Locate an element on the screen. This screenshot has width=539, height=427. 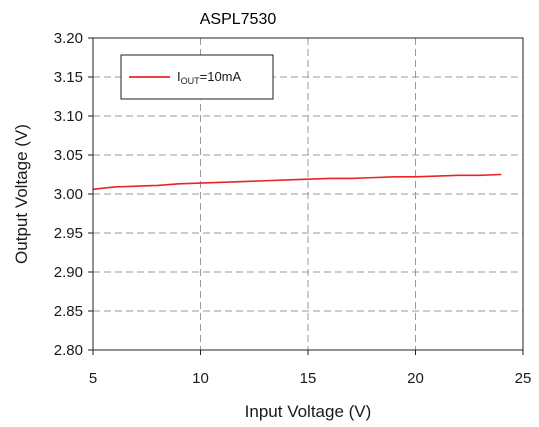
y-axis-title: Output Voltage (V) is located at coordinates (21, 194).